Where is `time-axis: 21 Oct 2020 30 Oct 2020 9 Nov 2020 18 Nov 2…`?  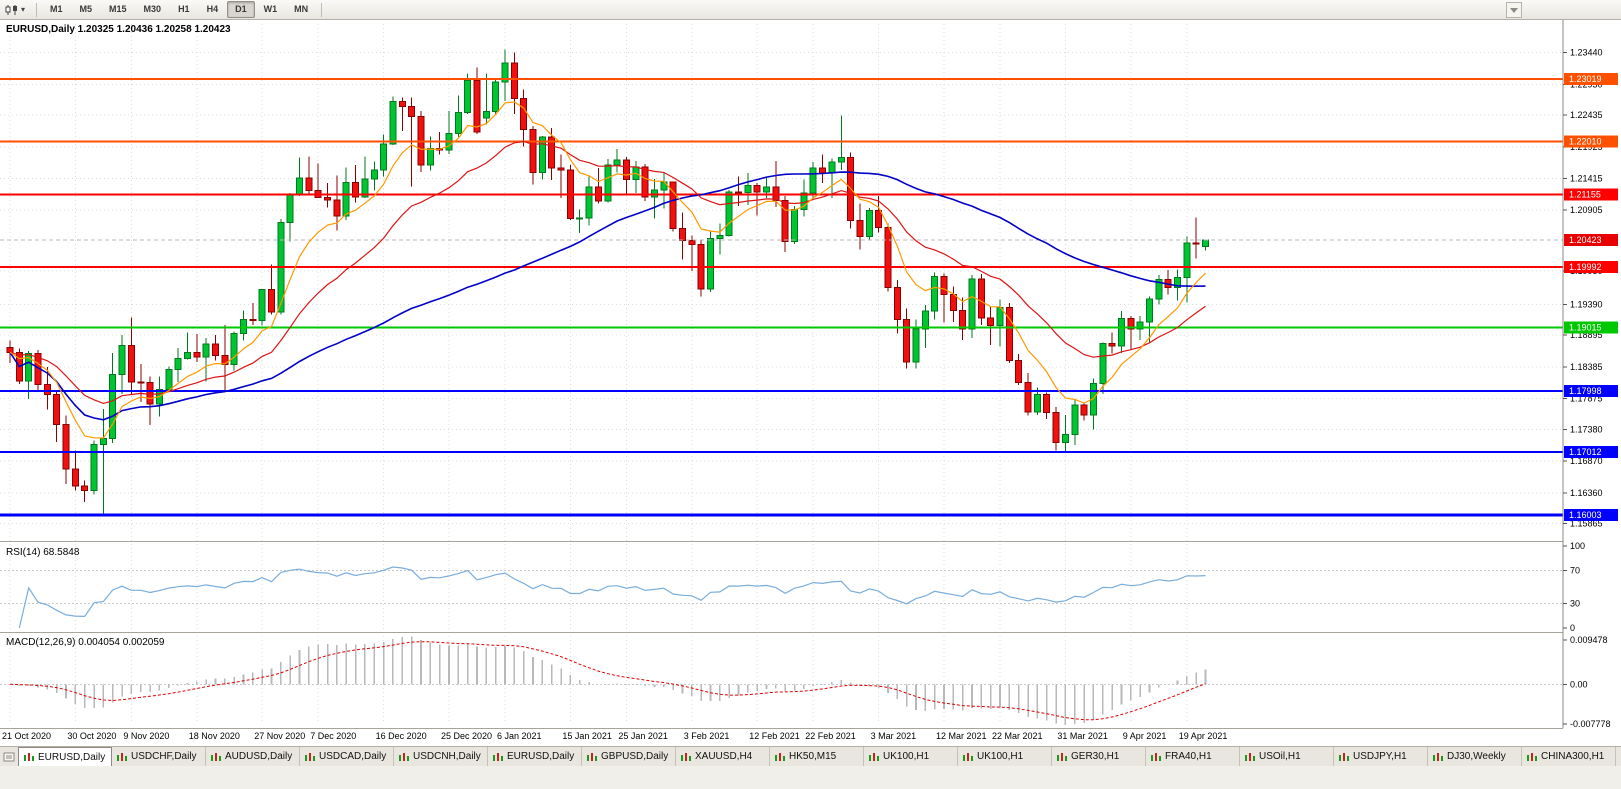
time-axis: 21 Oct 2020 30 Oct 2020 9 Nov 2020 18 Nov 2… is located at coordinates (614, 736).